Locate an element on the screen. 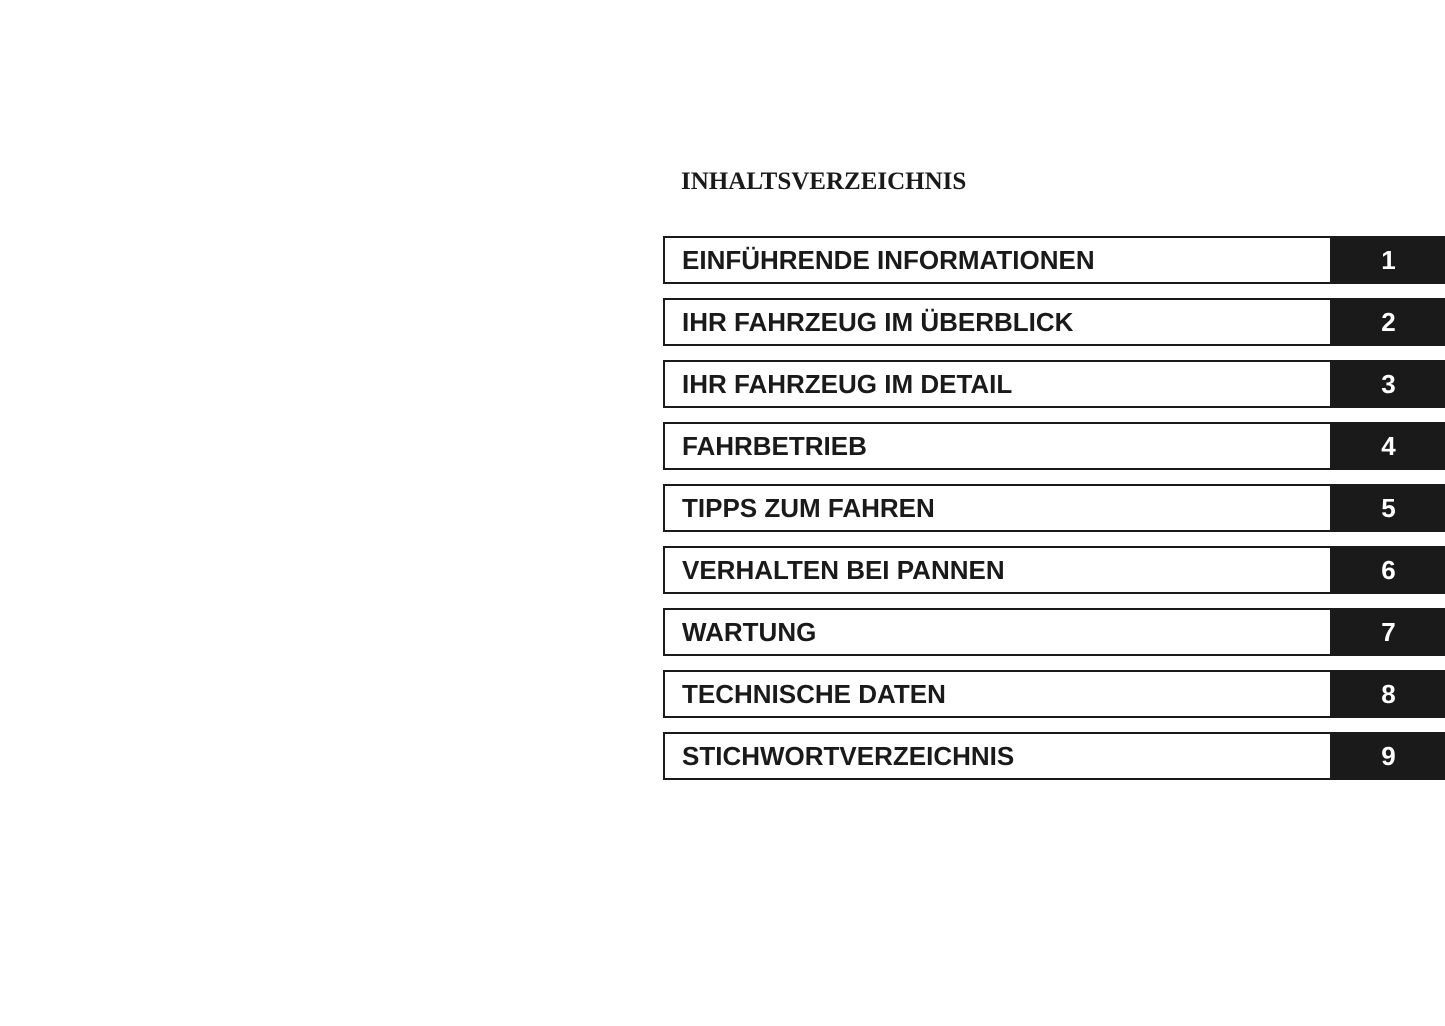 The width and height of the screenshot is (1445, 1026). chapter-title: WARTUNG is located at coordinates (749, 631).